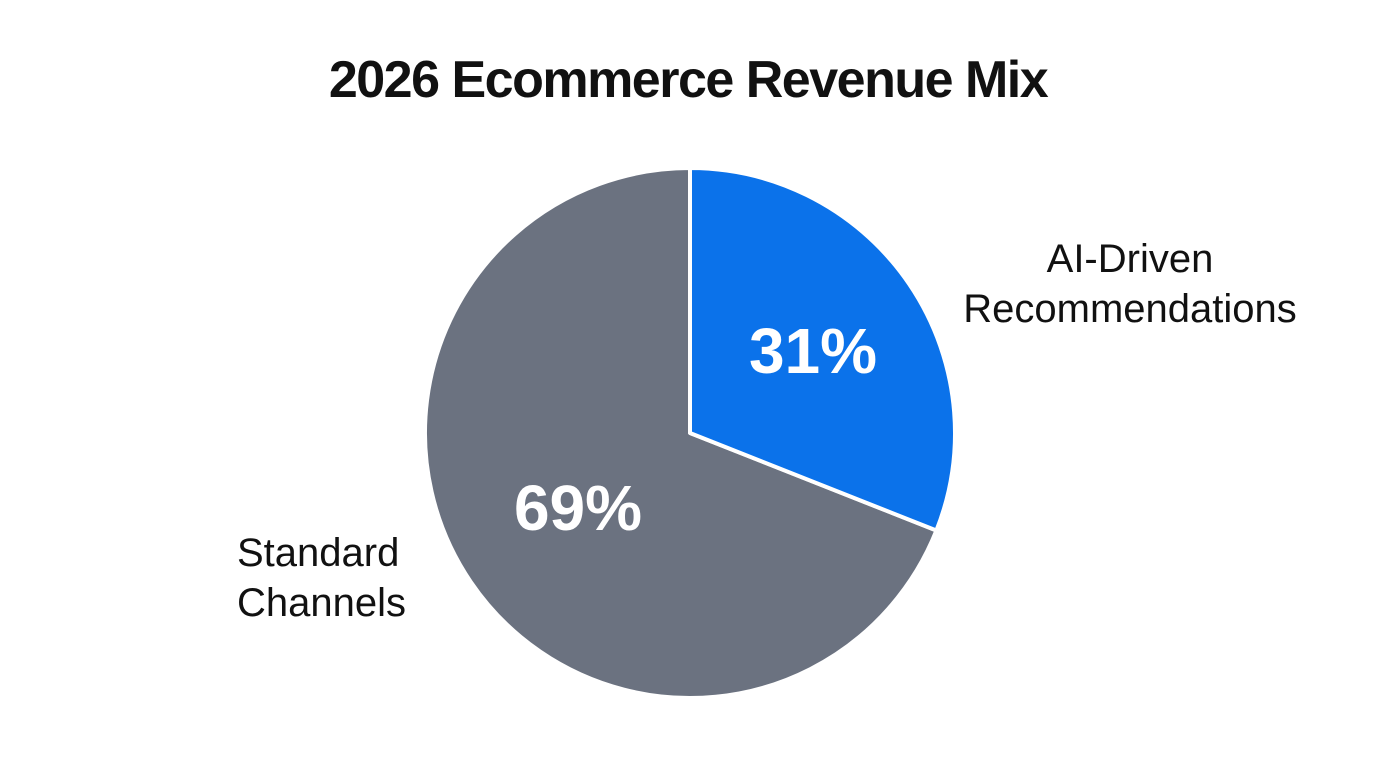  I want to click on slice-label-standard-channels: Standard Channels, so click(322, 578).